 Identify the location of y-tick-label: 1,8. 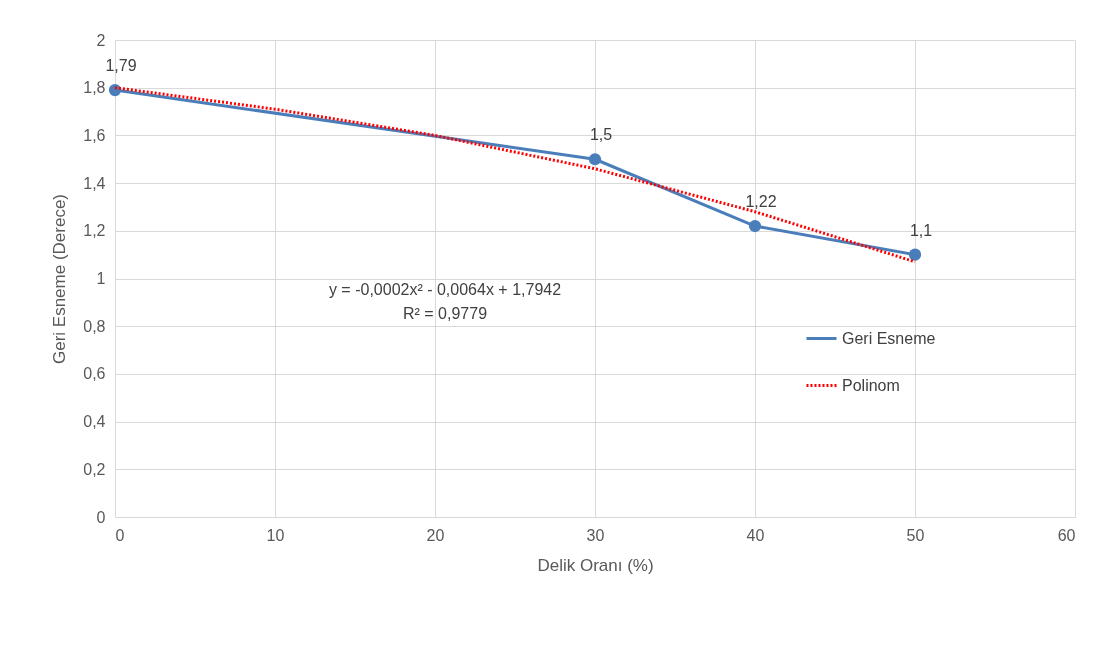
(94, 88).